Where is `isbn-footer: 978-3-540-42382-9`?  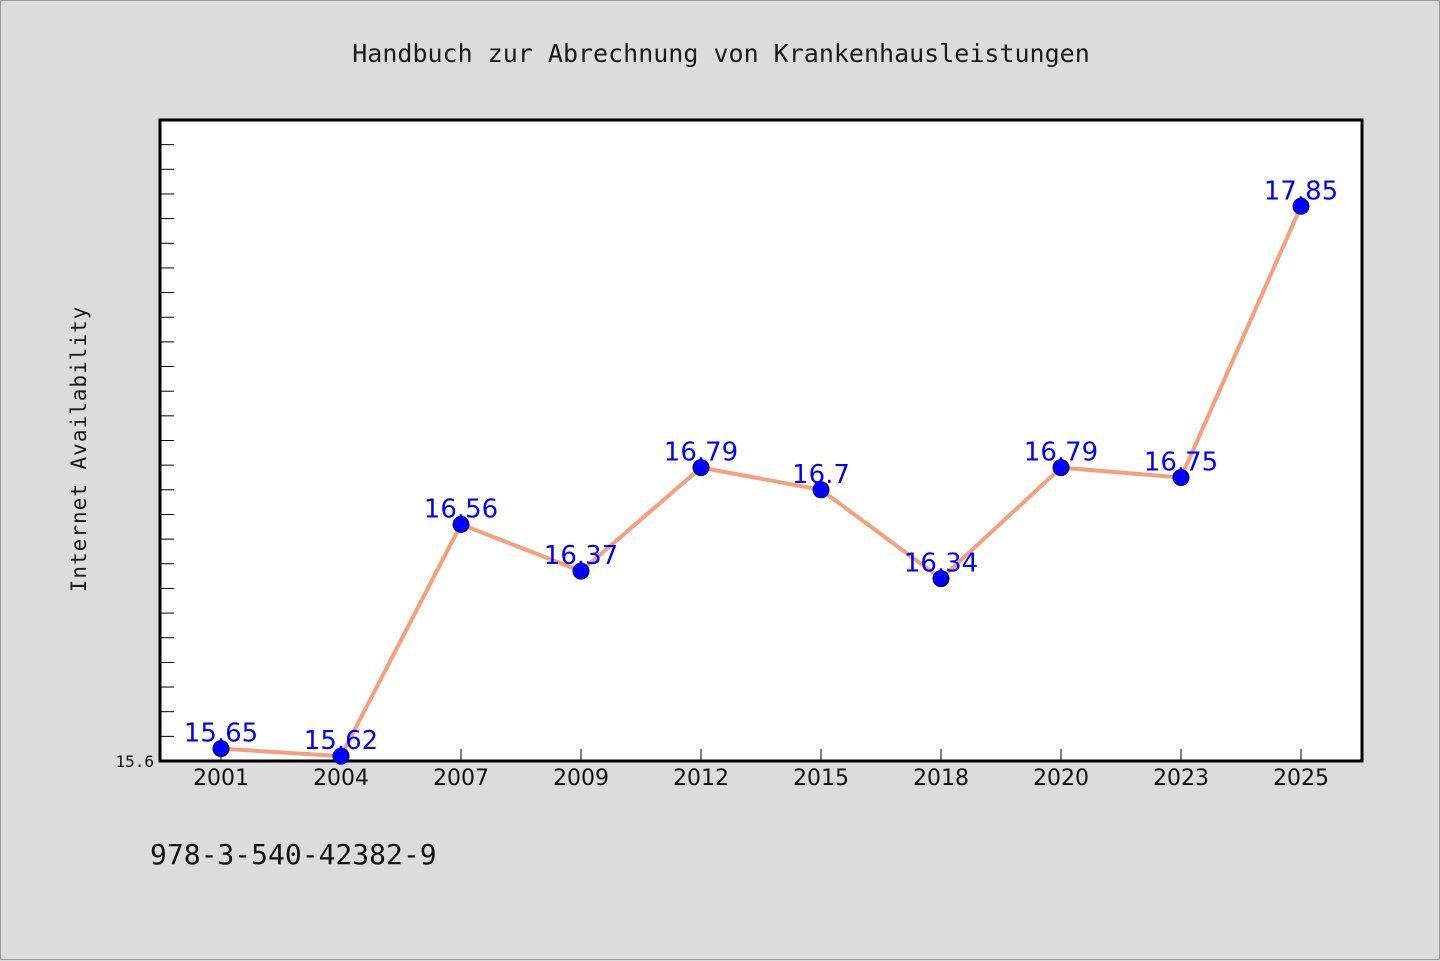
isbn-footer: 978-3-540-42382-9 is located at coordinates (293, 854).